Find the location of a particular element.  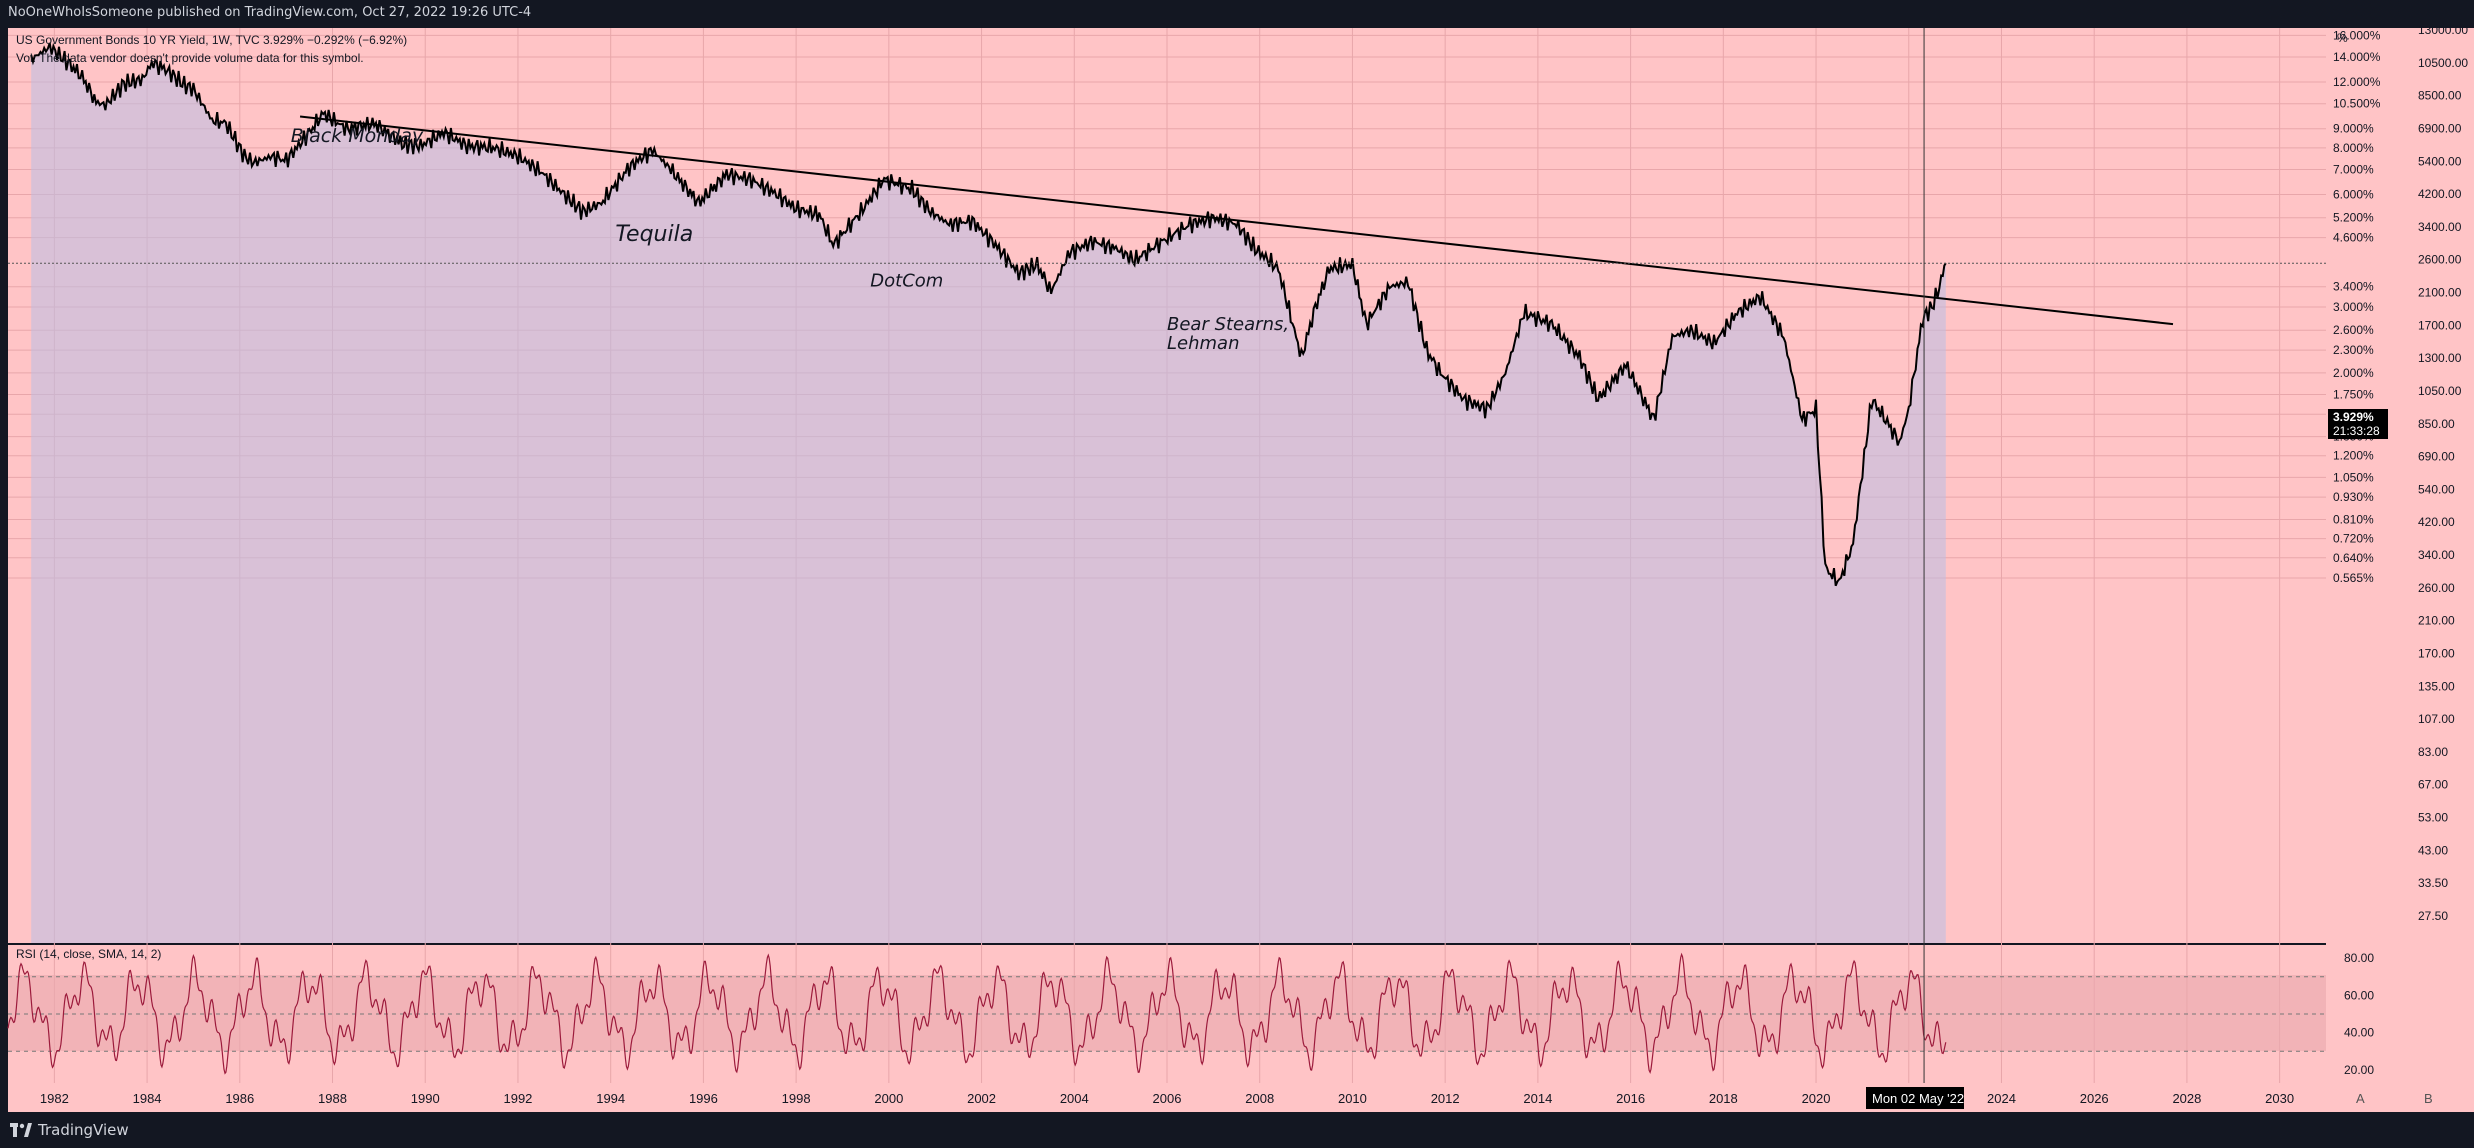

time-tick-label: 1992 is located at coordinates (517, 1098).